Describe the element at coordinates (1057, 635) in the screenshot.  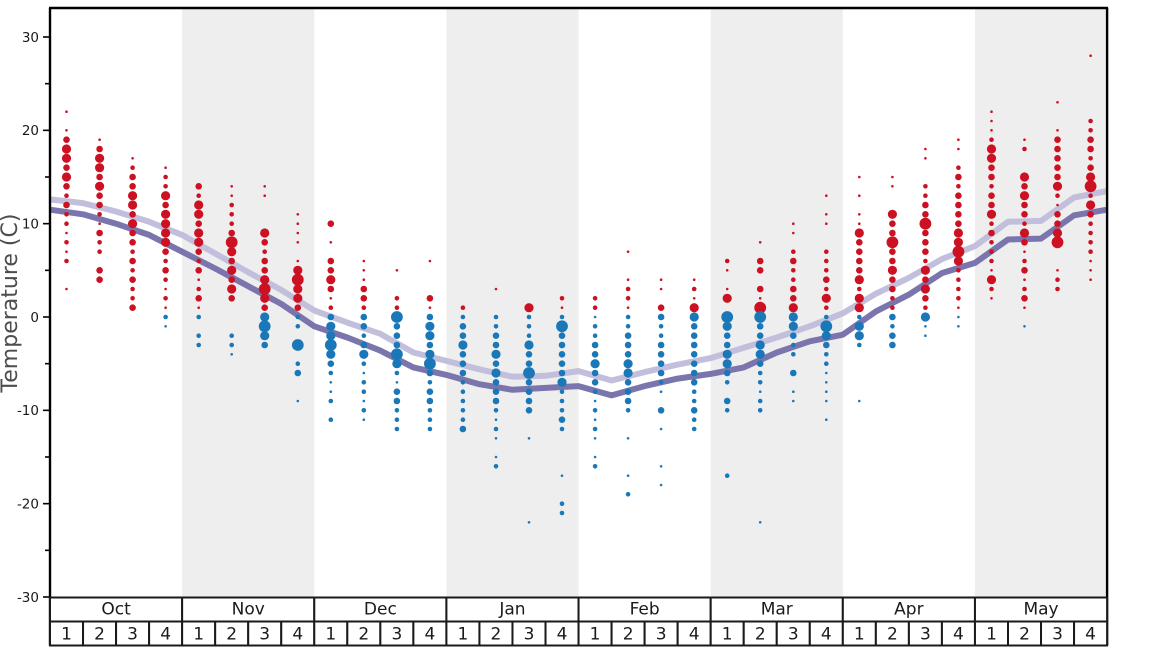
I see `week-label: 3` at that location.